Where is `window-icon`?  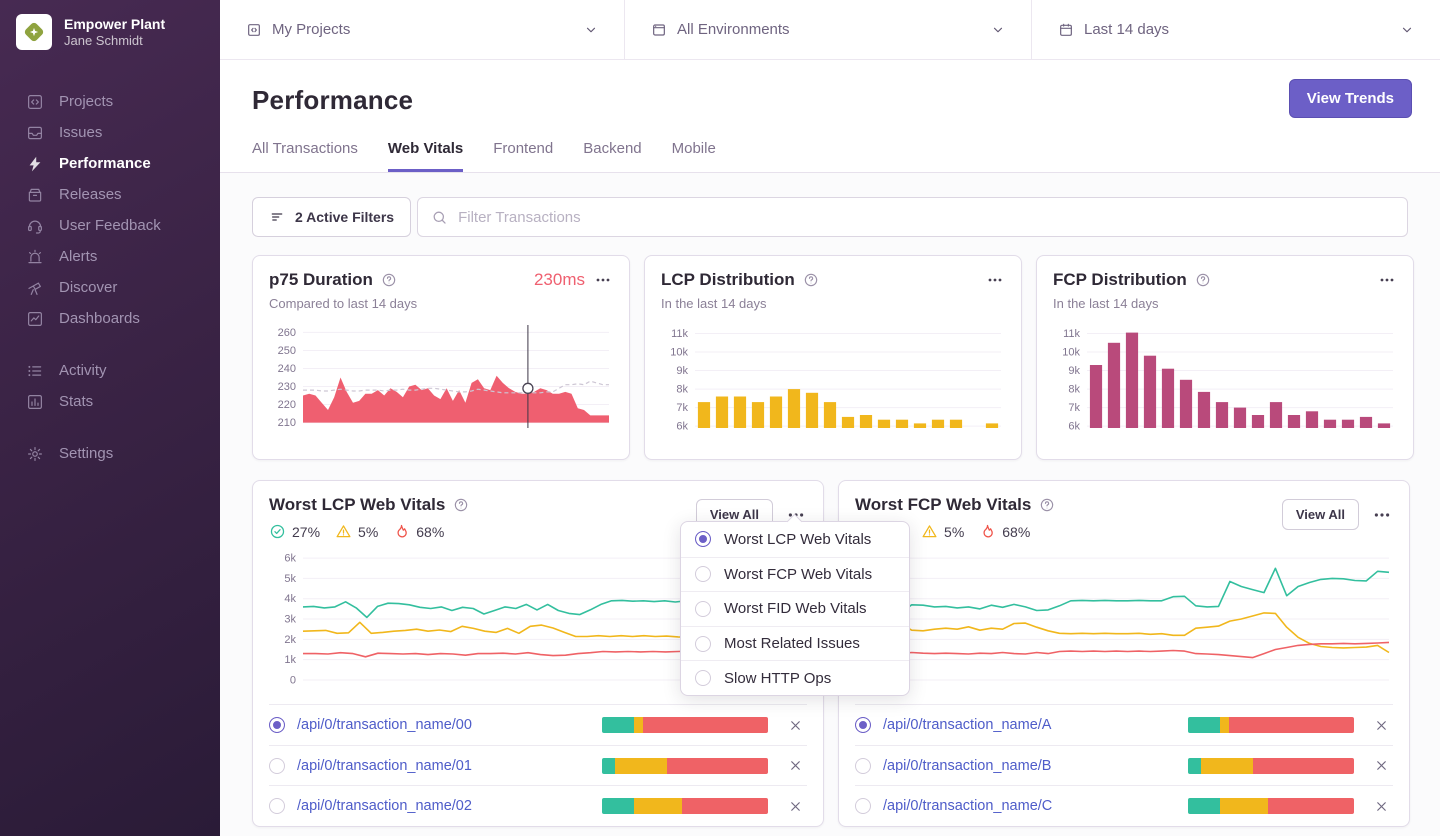 window-icon is located at coordinates (659, 29).